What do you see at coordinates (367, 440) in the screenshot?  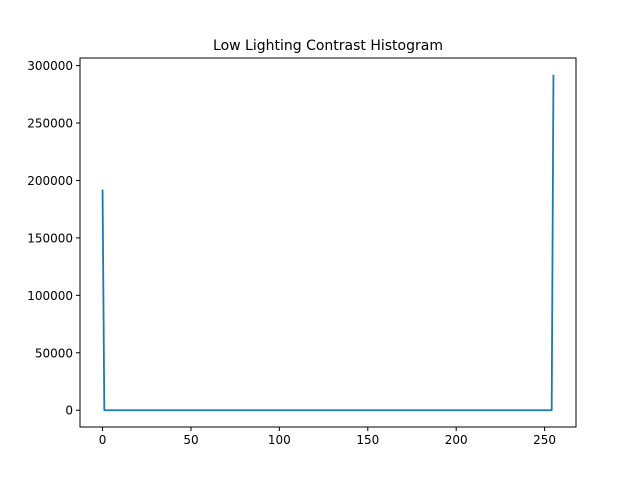 I see `x-tick-label: 150` at bounding box center [367, 440].